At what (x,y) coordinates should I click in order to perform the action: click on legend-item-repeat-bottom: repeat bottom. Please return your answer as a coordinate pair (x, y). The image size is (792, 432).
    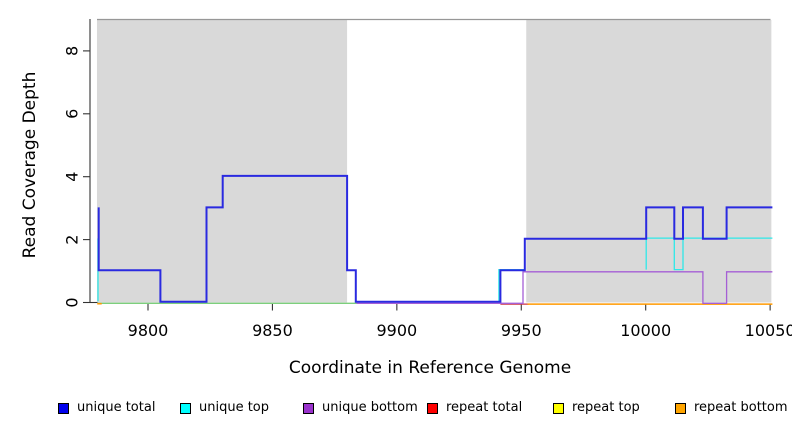
    Looking at the image, I should click on (731, 408).